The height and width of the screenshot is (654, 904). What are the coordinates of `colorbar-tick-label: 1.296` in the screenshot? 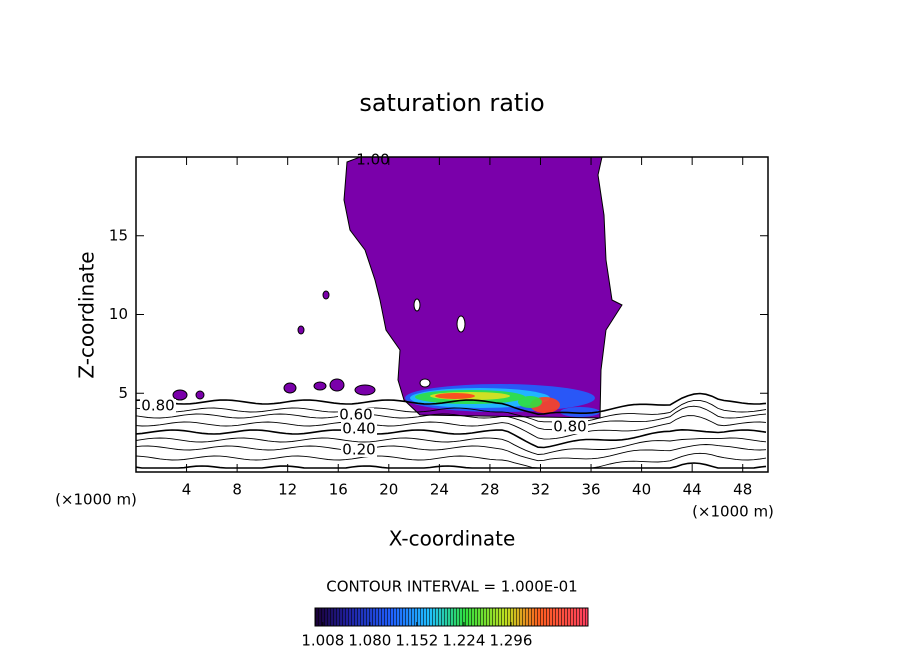 It's located at (510, 641).